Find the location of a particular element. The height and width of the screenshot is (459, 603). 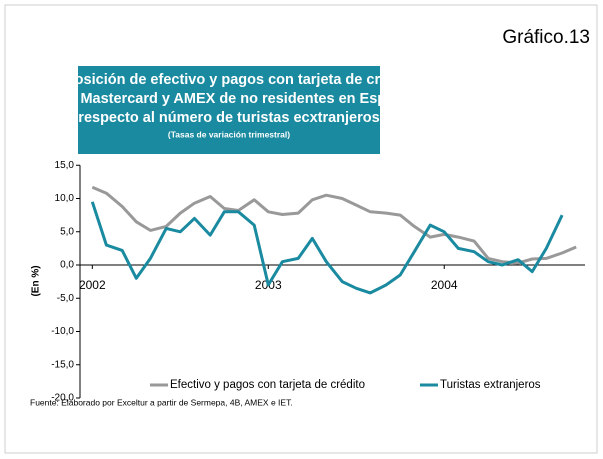

y-tick-label: -15,0 is located at coordinates (62, 364).